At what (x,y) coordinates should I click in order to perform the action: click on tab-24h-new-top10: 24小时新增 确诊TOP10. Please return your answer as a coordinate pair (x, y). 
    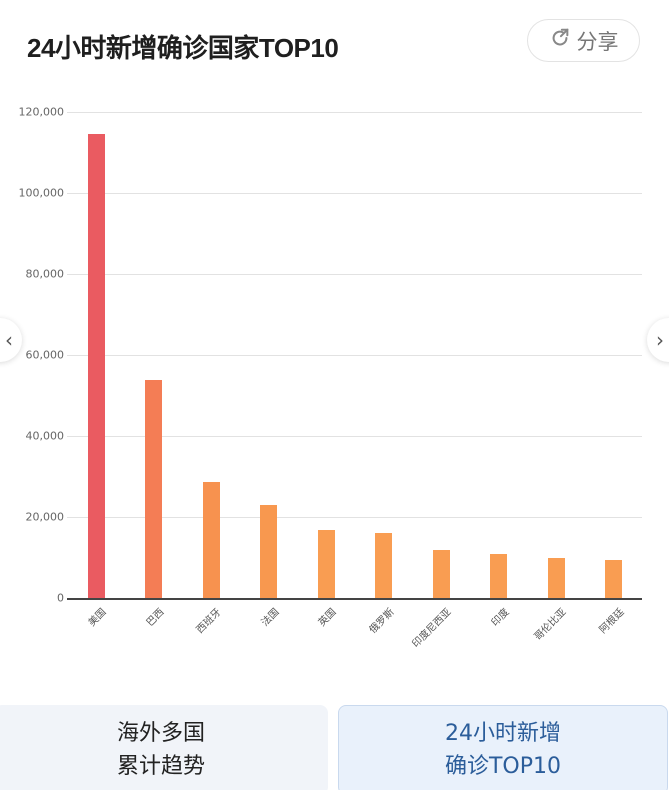
    Looking at the image, I should click on (503, 747).